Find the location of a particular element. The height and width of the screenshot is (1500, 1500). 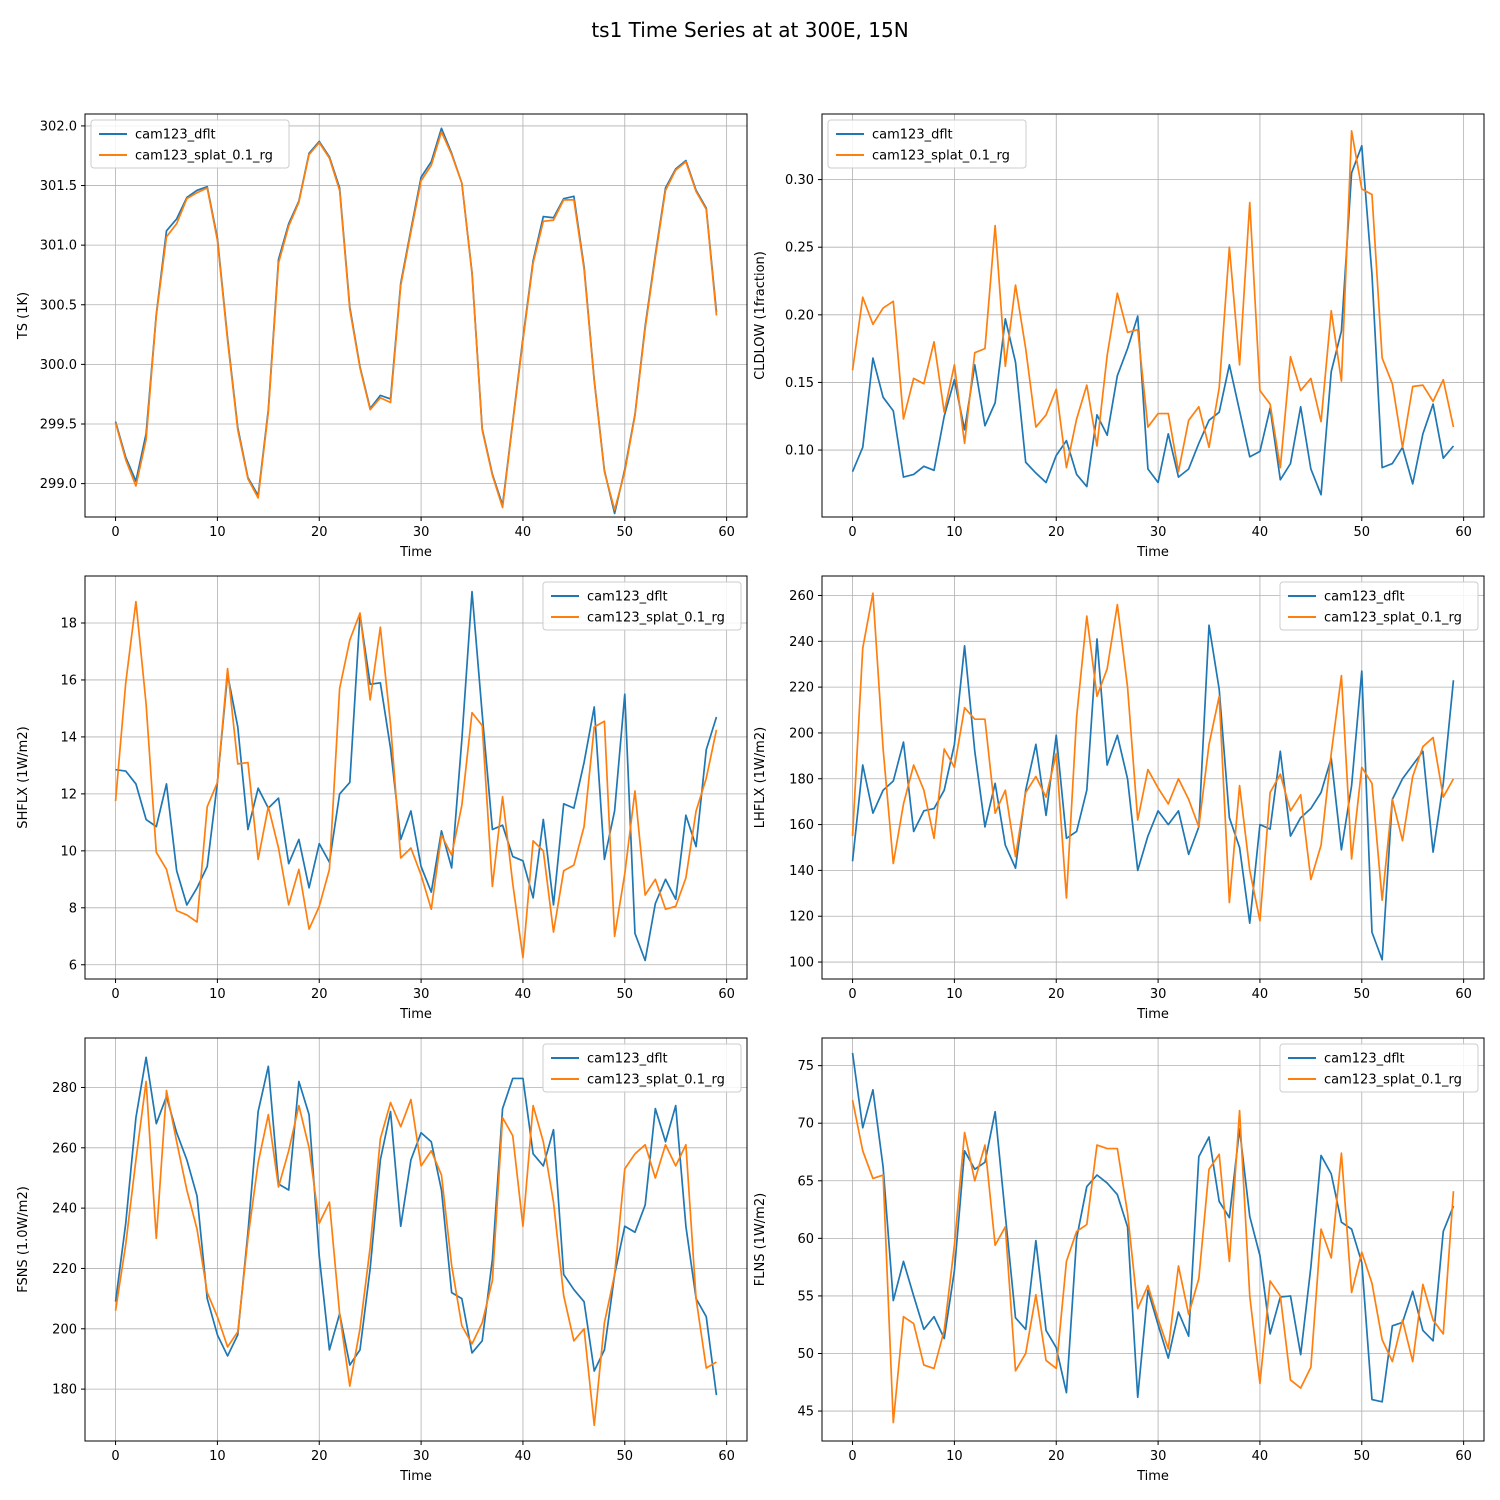

y-tick-label: 299.0 is located at coordinates (58, 484).